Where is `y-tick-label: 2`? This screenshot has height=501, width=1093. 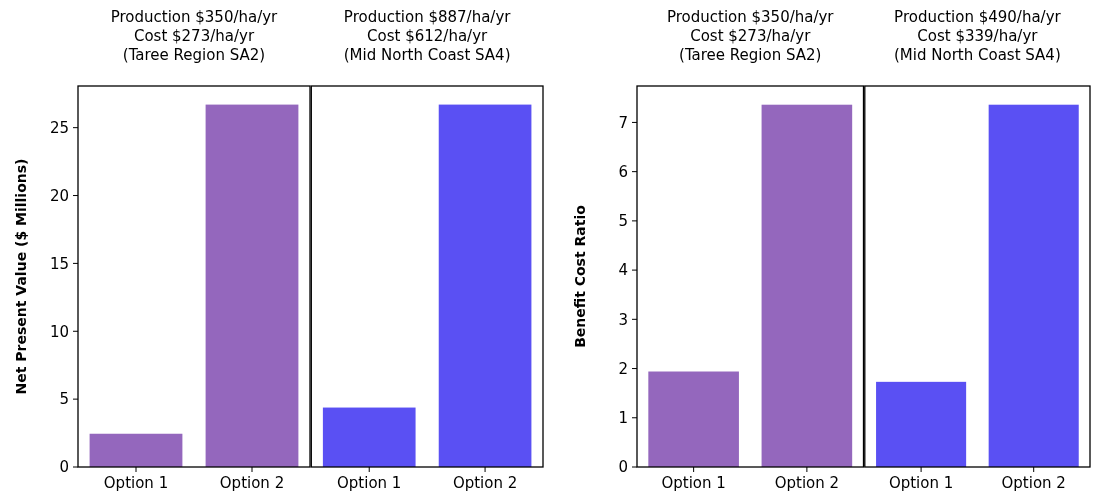 y-tick-label: 2 is located at coordinates (623, 368).